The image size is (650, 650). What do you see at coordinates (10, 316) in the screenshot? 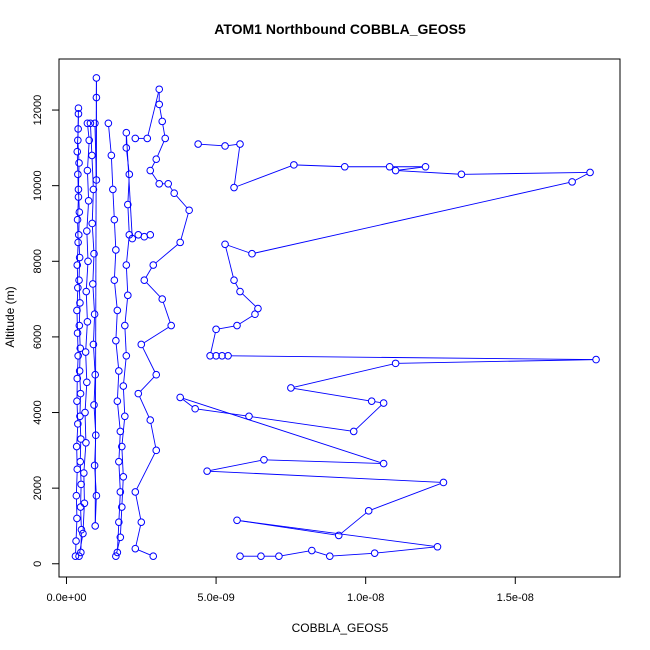
I see `y-axis-label: Altitude (m)` at bounding box center [10, 316].